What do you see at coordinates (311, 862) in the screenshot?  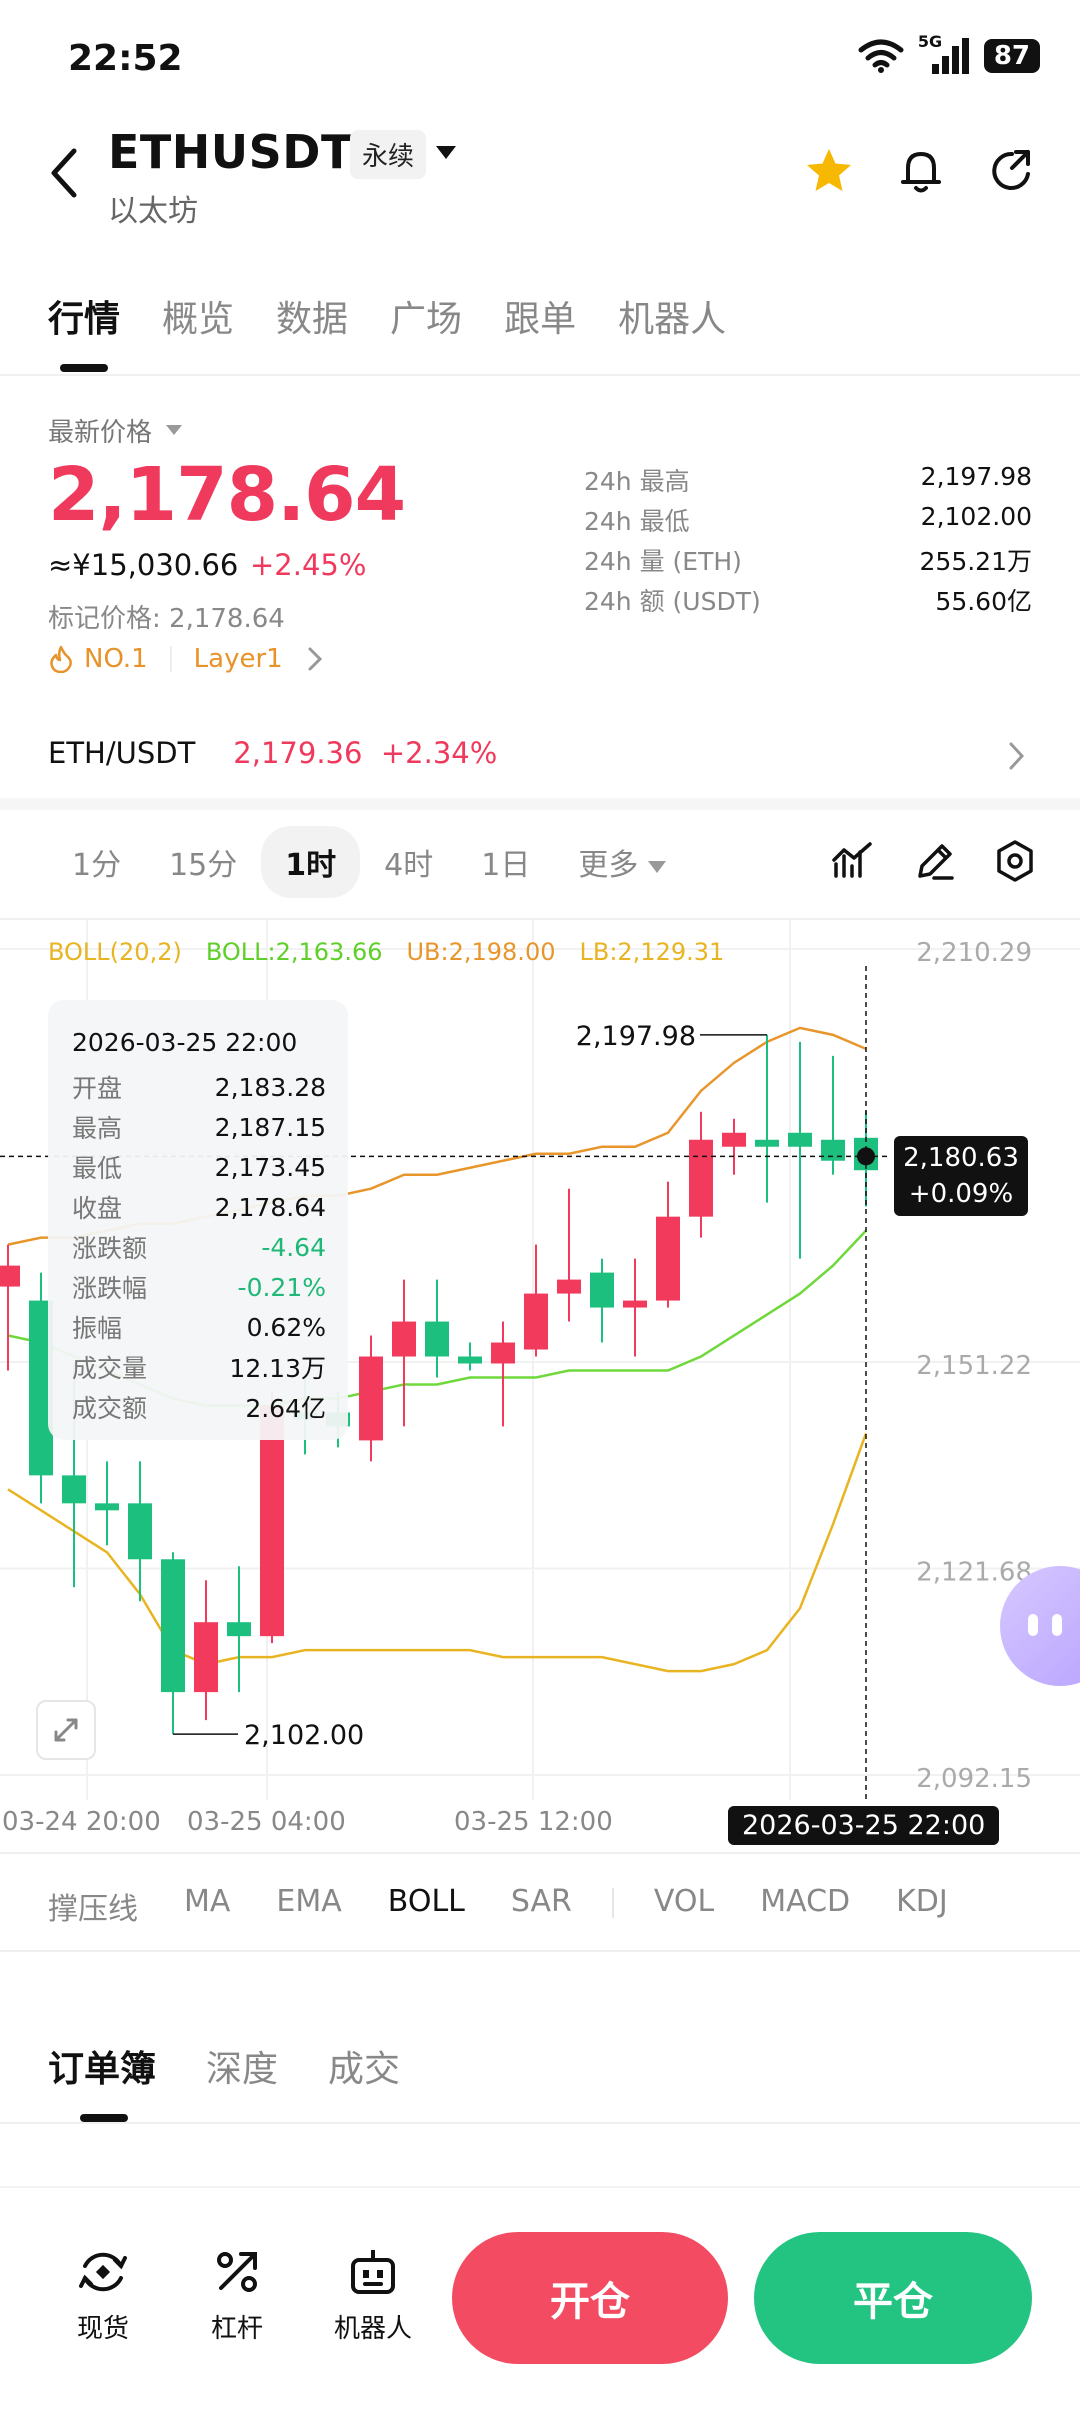 I see `interval-1h: 1时` at bounding box center [311, 862].